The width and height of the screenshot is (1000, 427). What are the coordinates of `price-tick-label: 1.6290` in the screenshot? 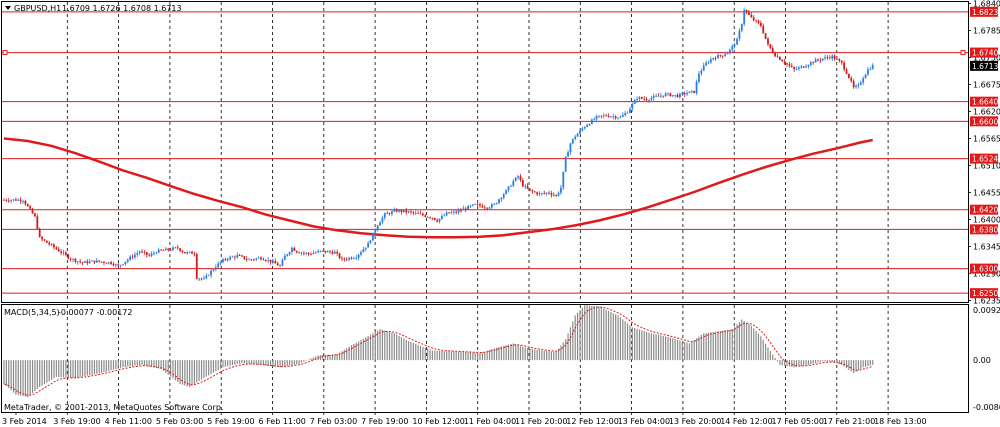 It's located at (986, 274).